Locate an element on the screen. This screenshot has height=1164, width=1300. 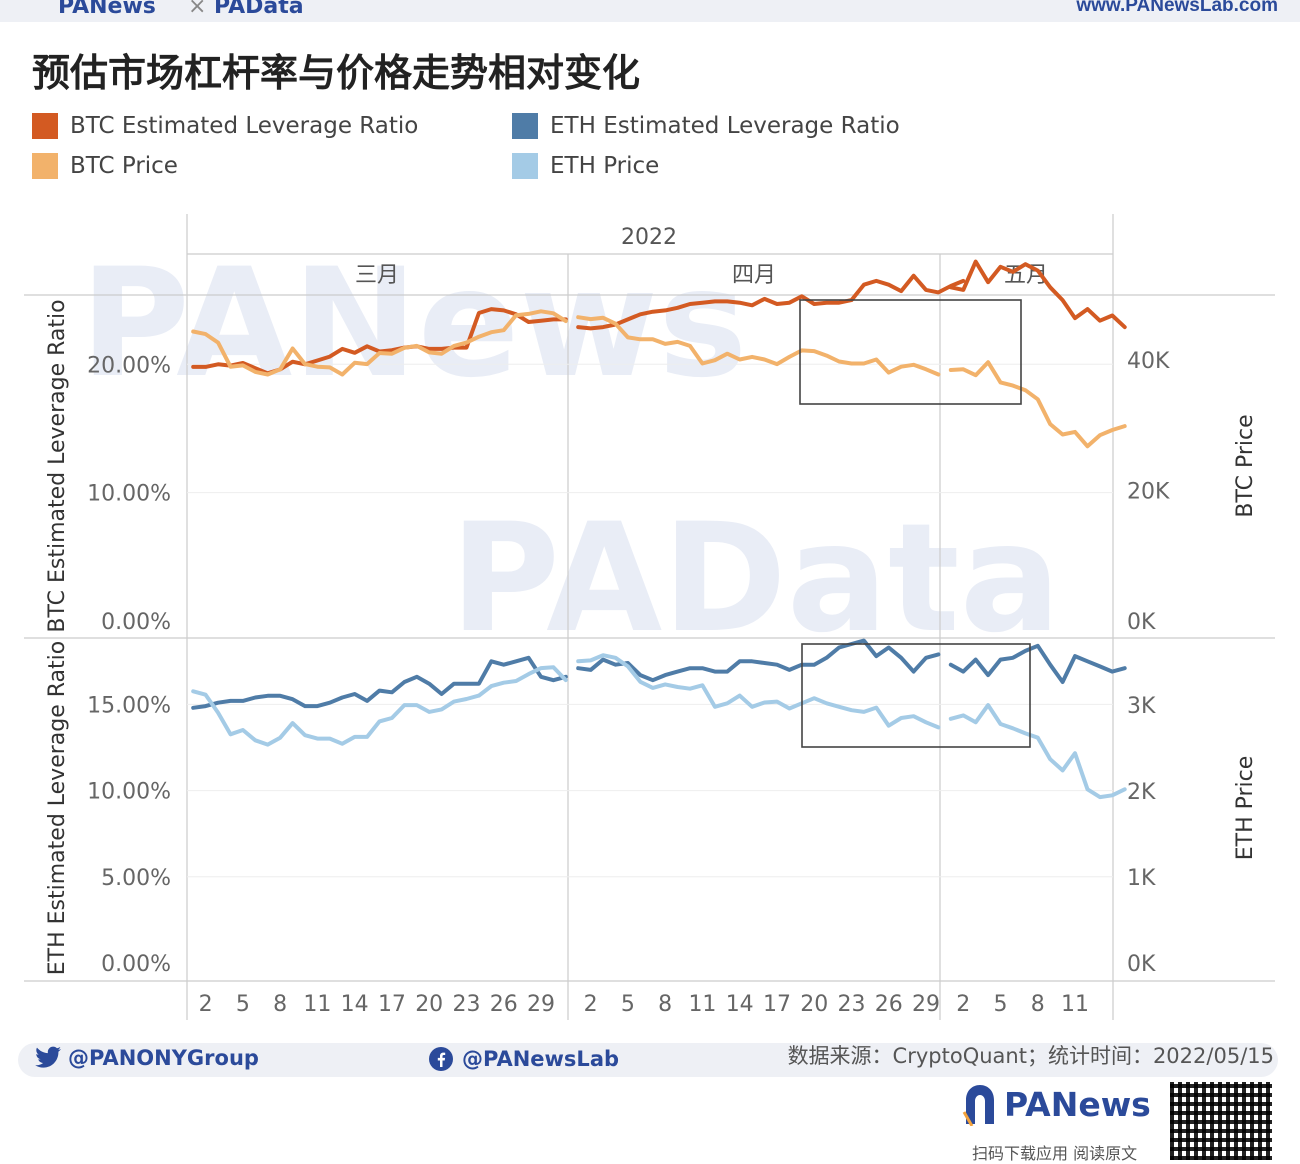
highlight-box-btc is located at coordinates (910, 352).